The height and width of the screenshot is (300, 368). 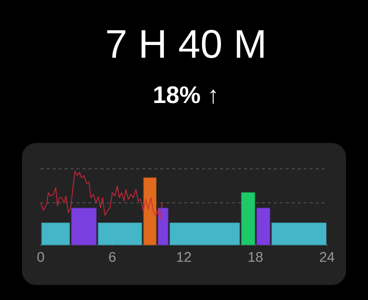 What do you see at coordinates (327, 257) in the screenshot?
I see `x-tick-label: 24` at bounding box center [327, 257].